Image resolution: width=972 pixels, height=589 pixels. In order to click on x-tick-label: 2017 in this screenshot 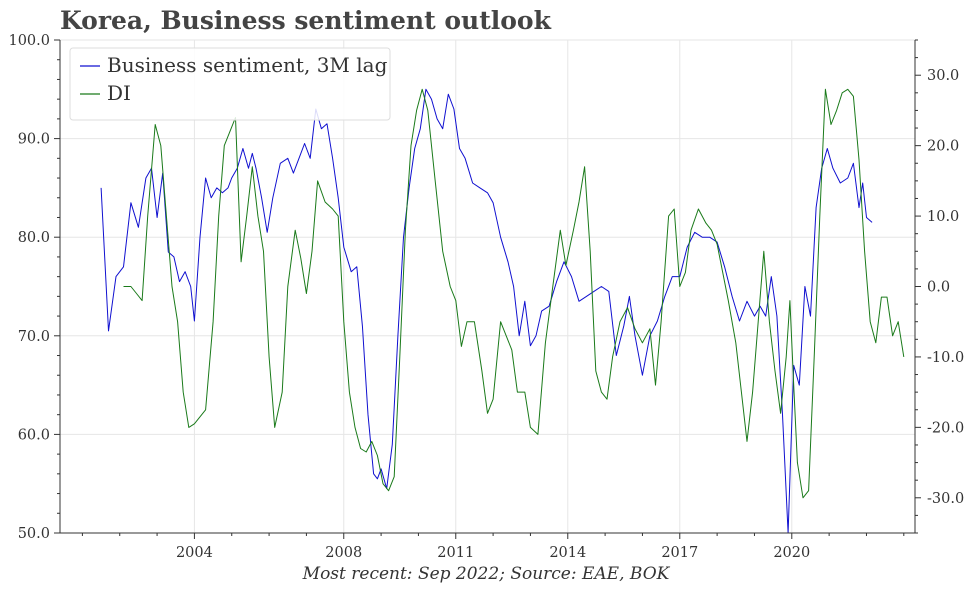, I will do `click(679, 553)`.